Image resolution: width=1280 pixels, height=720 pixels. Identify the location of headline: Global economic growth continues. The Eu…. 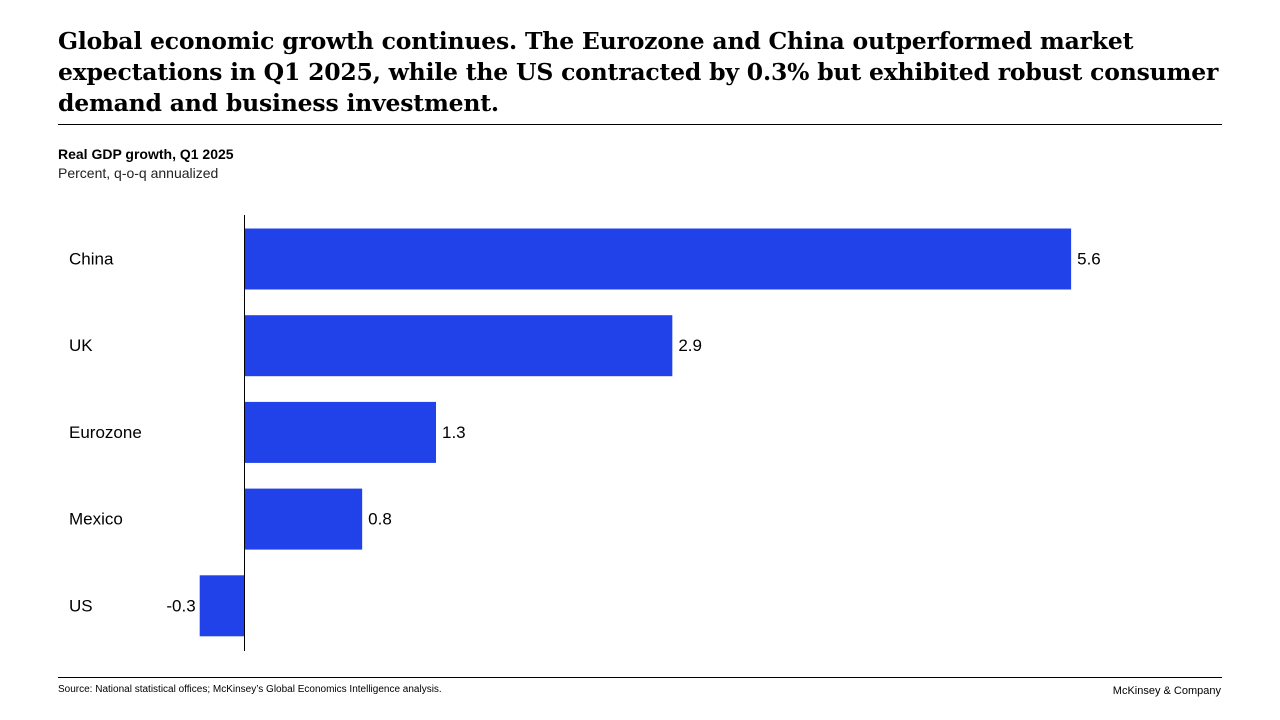
(638, 72).